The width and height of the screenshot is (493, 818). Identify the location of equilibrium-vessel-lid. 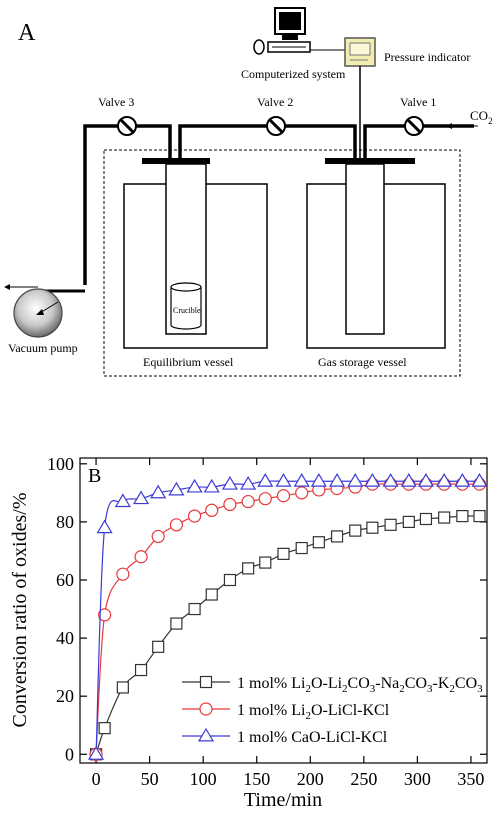
(176, 161).